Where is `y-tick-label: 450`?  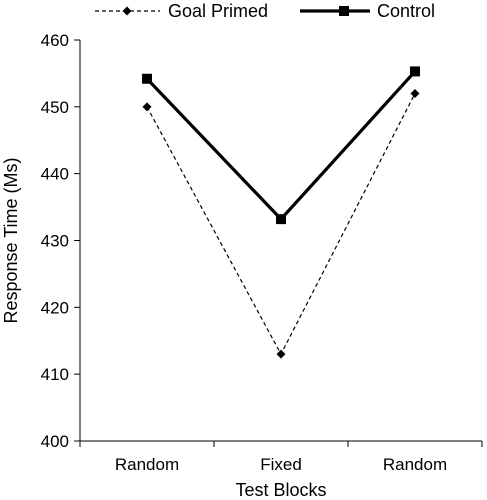 y-tick-label: 450 is located at coordinates (55, 107).